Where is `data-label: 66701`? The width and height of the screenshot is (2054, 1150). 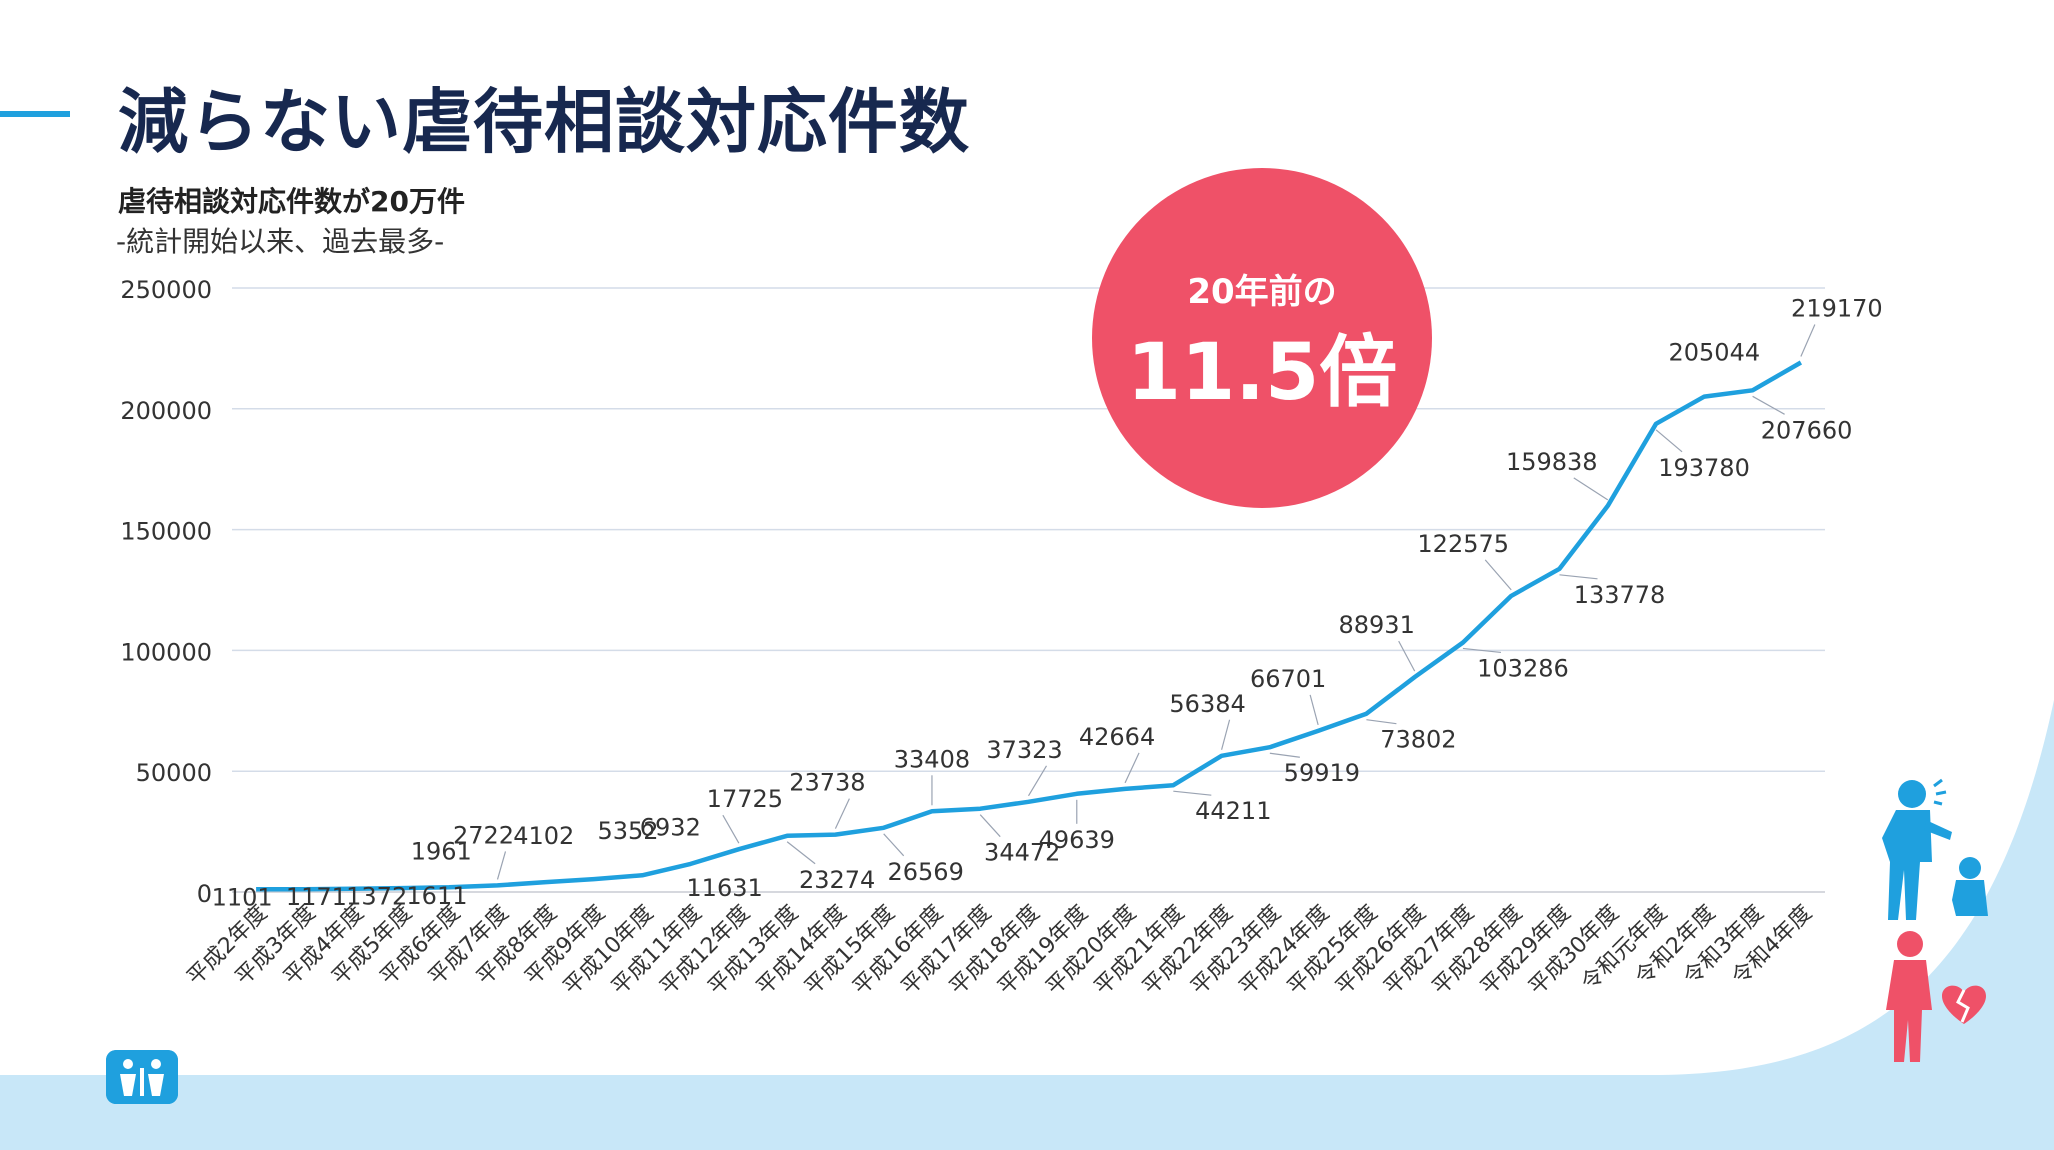
data-label: 66701 is located at coordinates (1288, 679).